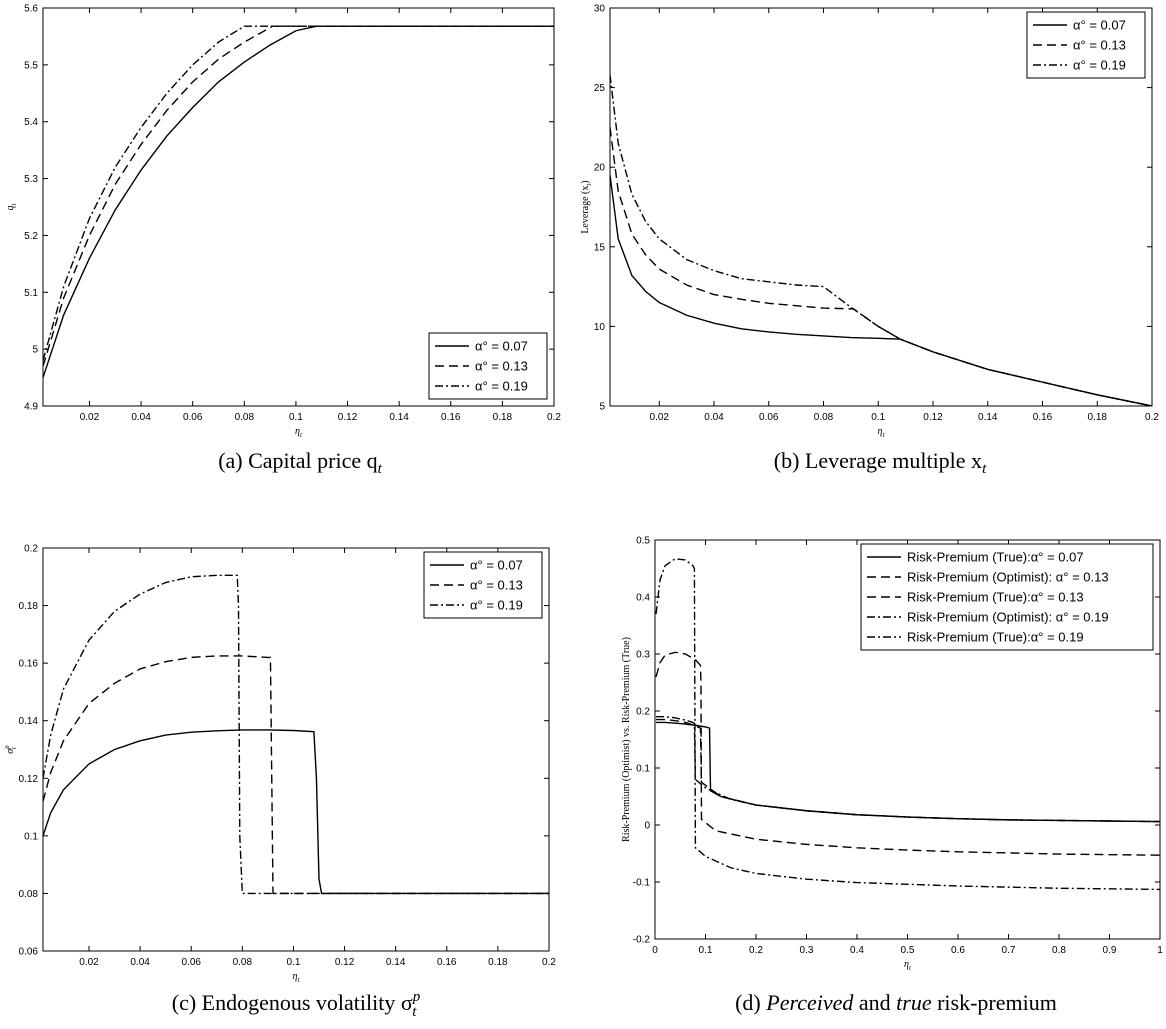 Image resolution: width=1166 pixels, height=1029 pixels. I want to click on y-tick-label: 0.1, so click(31, 836).